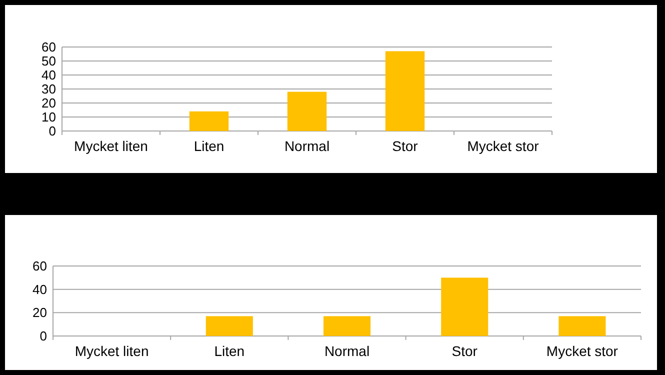 This screenshot has width=665, height=375. I want to click on y-tick-label: 10, so click(49, 117).